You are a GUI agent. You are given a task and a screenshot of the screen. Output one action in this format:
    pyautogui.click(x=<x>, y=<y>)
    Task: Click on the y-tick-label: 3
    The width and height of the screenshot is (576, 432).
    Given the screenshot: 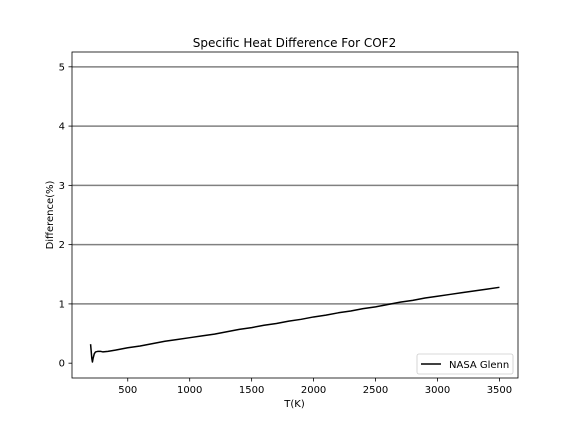 What is the action you would take?
    pyautogui.click(x=62, y=186)
    